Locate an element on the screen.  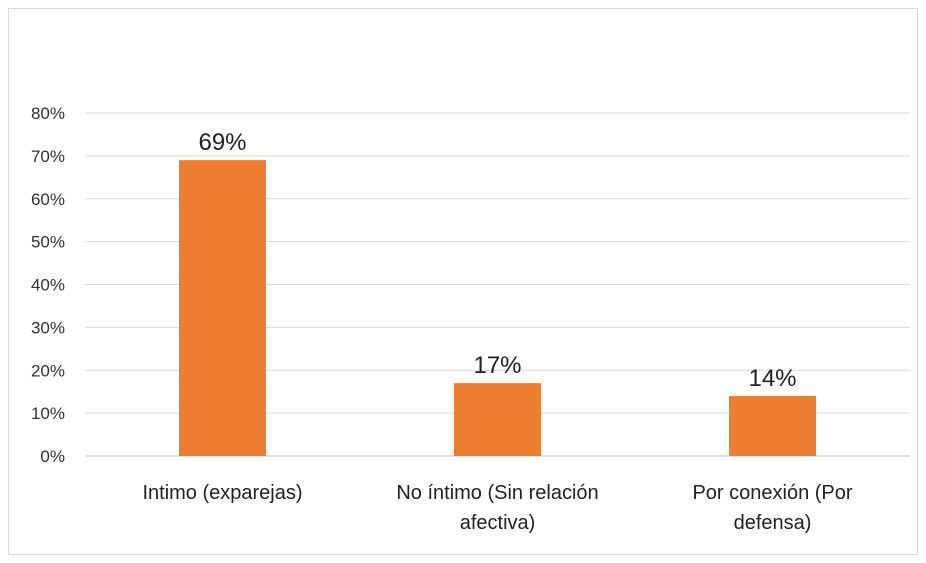
x-tick-label-line: Por conexión (Por is located at coordinates (772, 493).